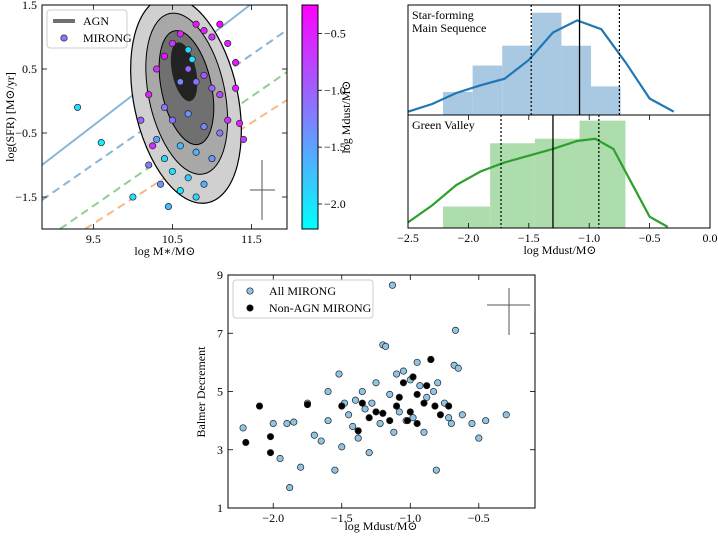 The image size is (718, 537). I want to click on y-tick-label: −0.5, so click(26, 133).